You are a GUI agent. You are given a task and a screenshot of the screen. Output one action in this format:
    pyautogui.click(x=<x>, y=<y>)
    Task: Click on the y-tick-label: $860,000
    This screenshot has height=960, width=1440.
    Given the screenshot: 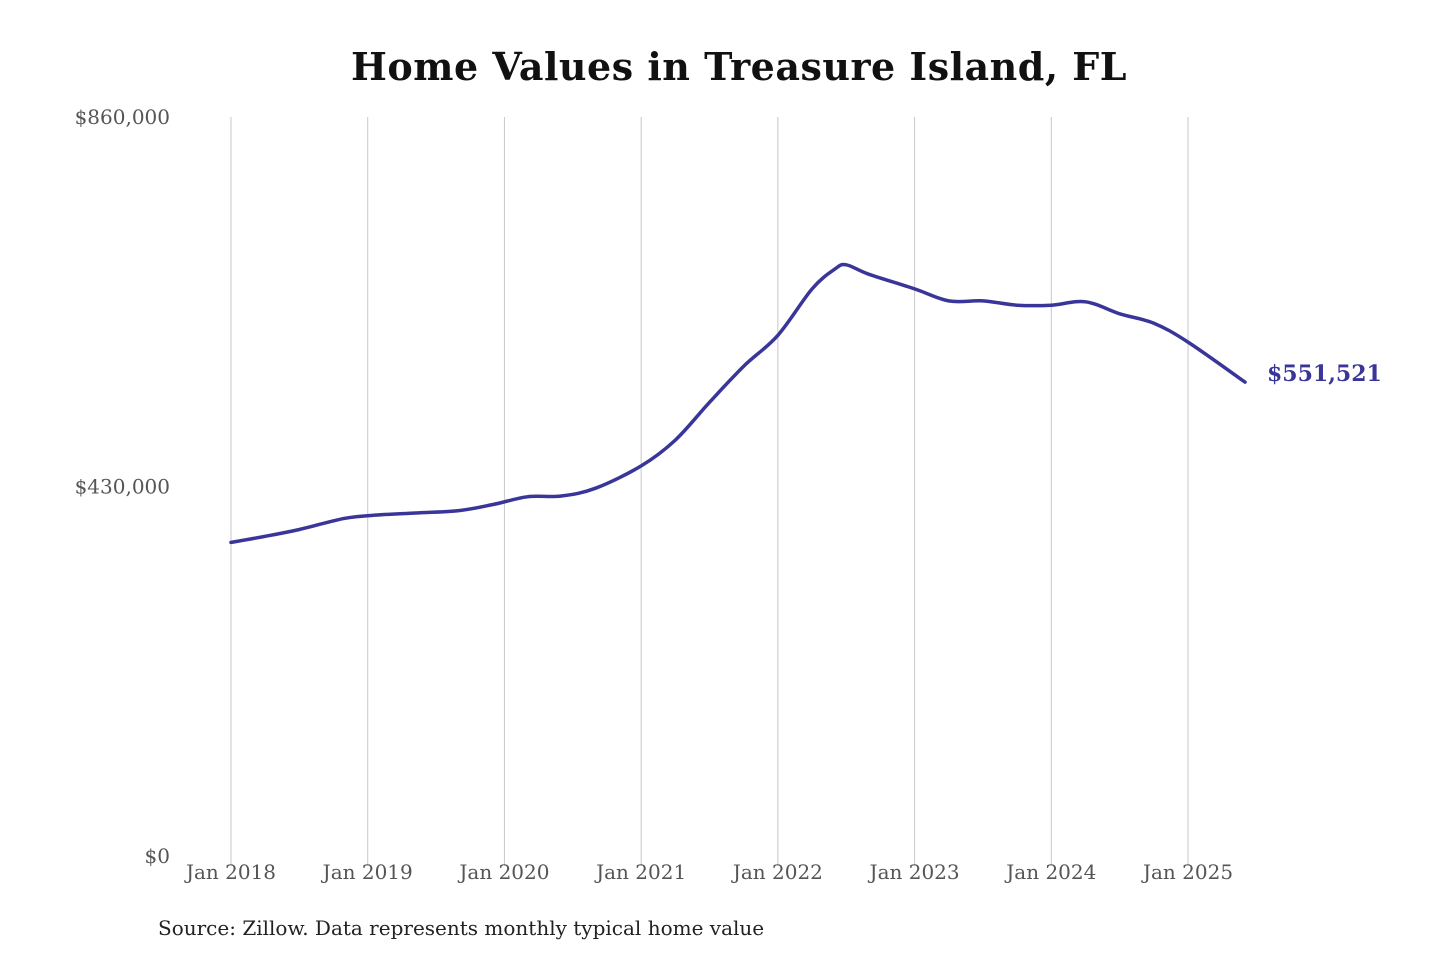 What is the action you would take?
    pyautogui.click(x=122, y=117)
    